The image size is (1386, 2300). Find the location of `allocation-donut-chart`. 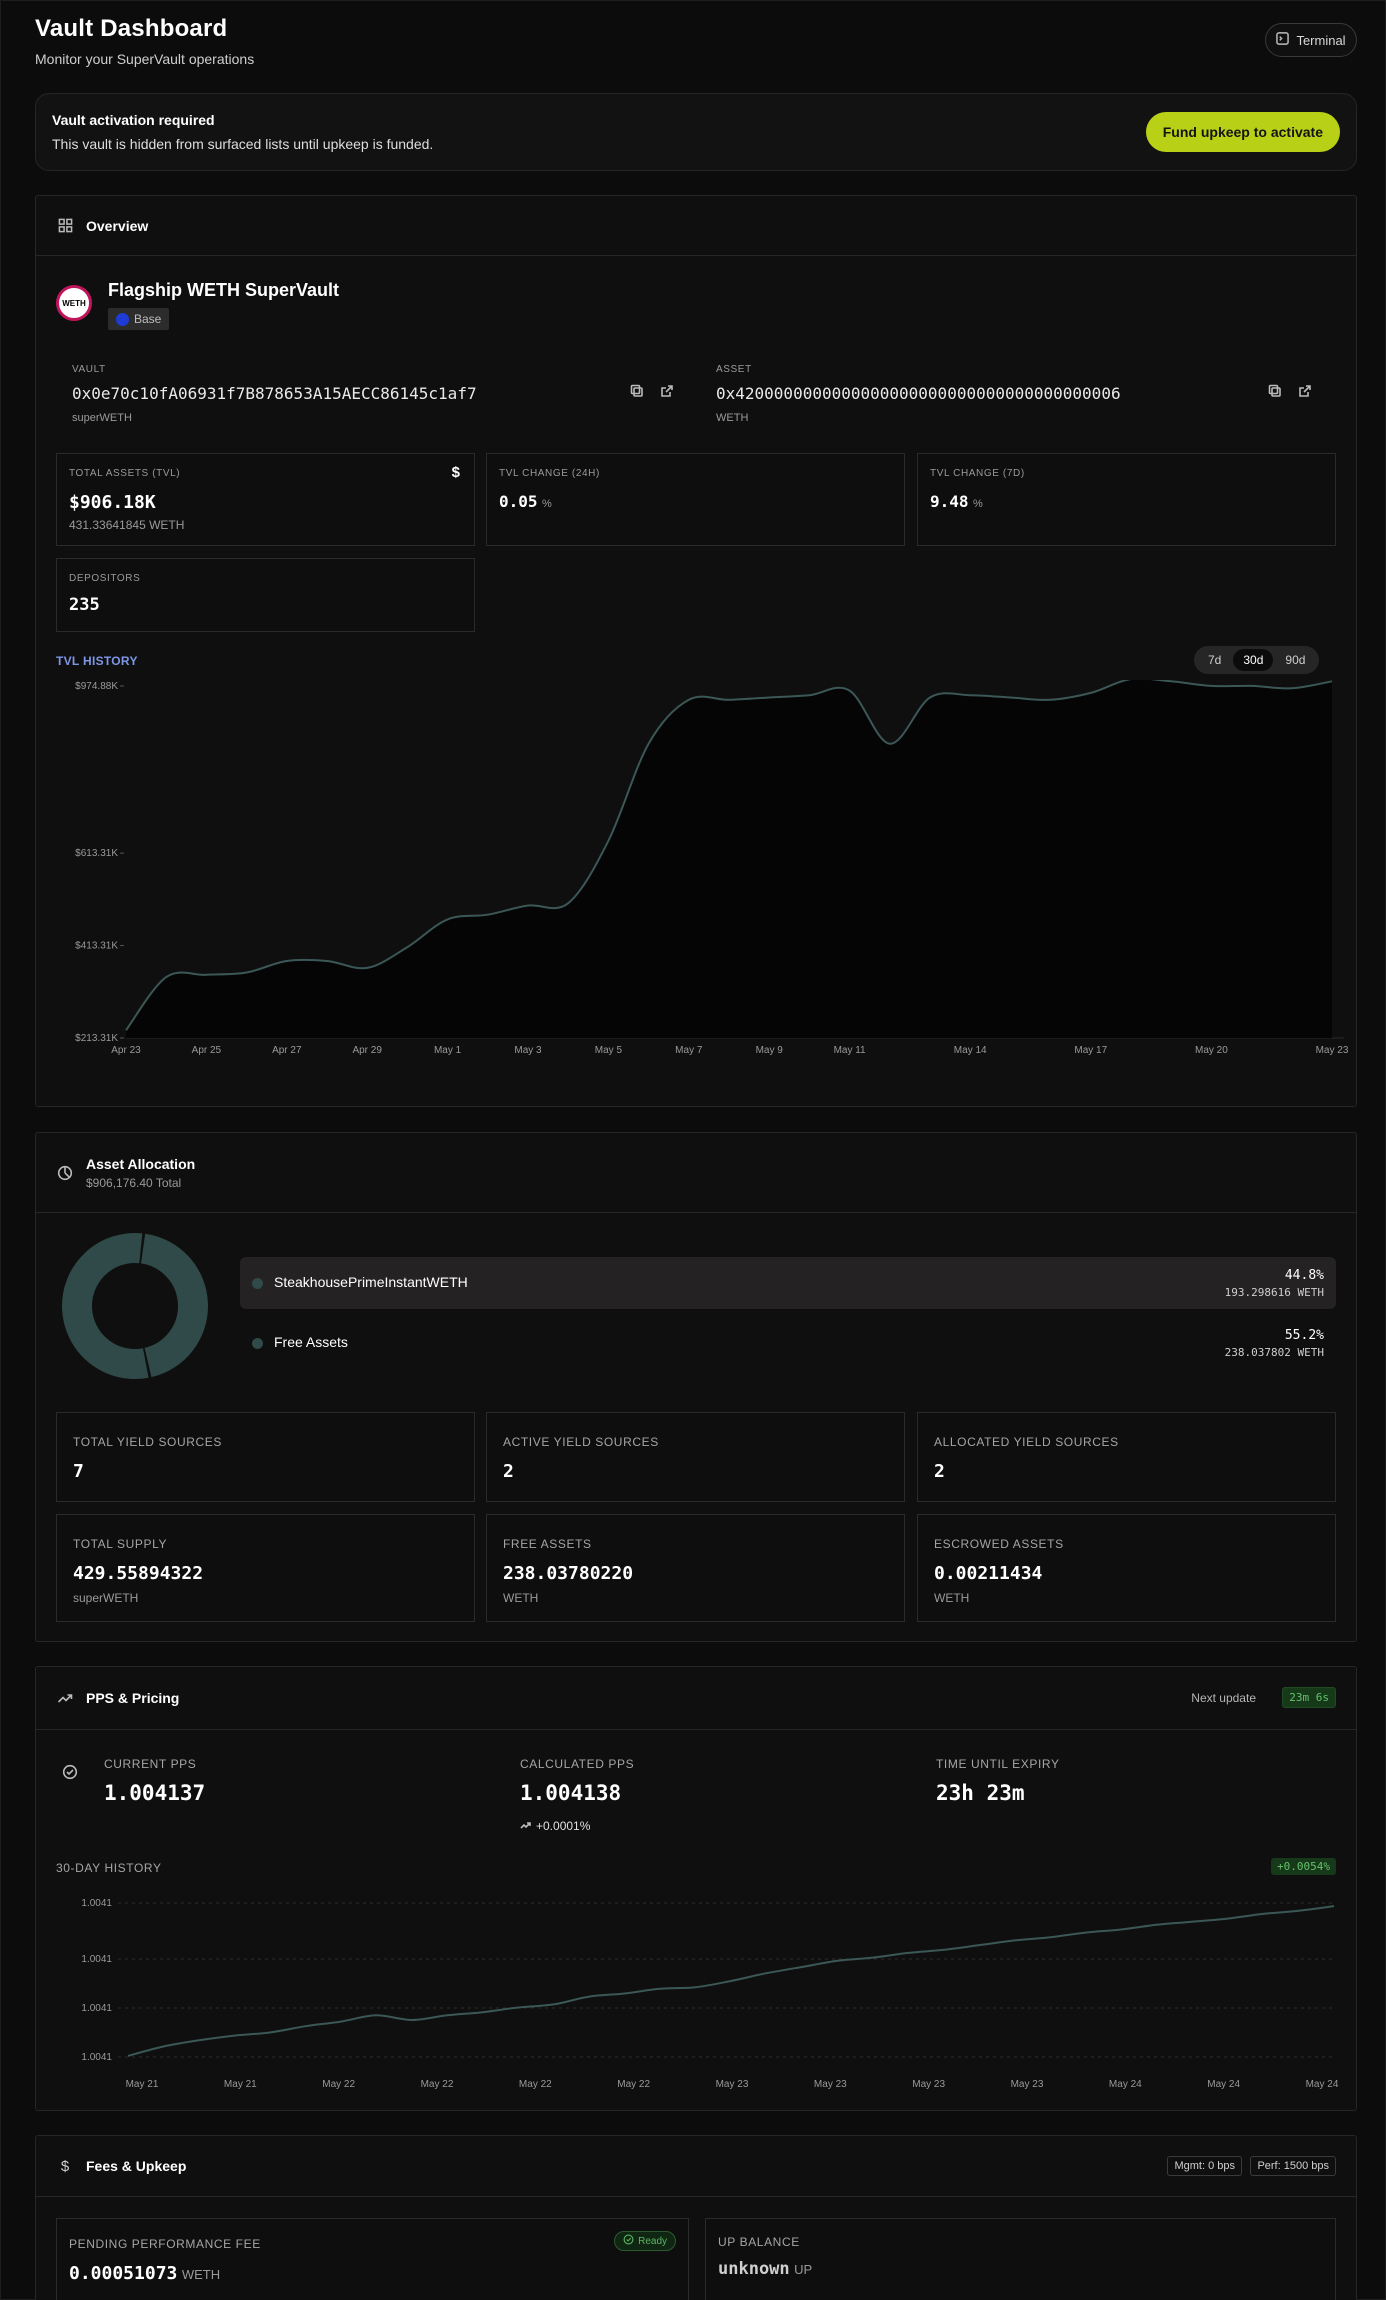

allocation-donut-chart is located at coordinates (135, 1306).